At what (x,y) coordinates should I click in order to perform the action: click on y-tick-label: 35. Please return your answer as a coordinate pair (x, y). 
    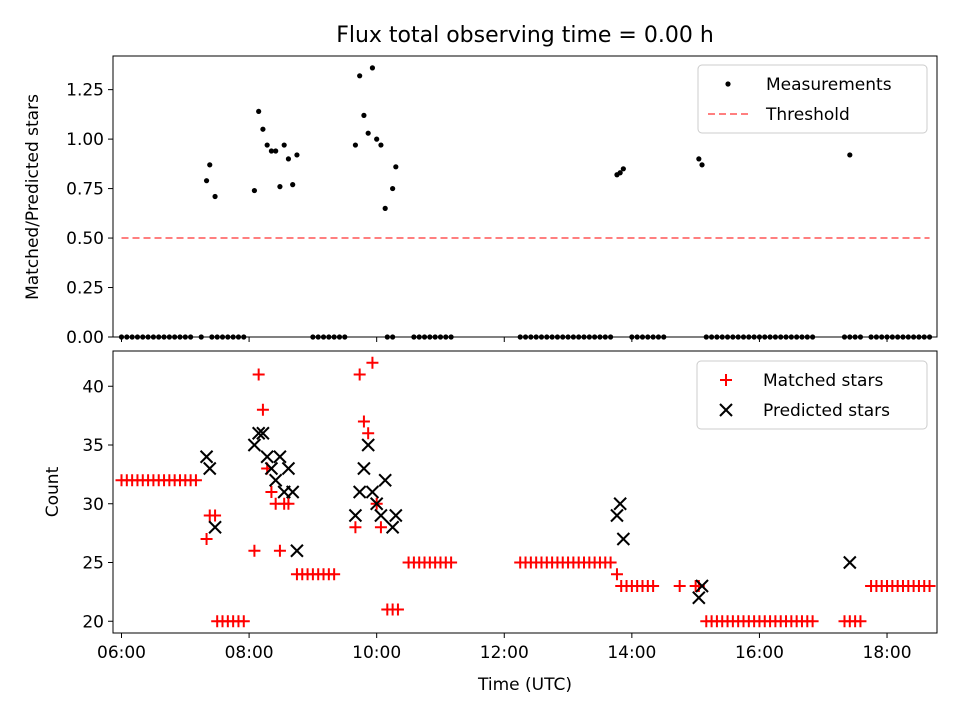
    Looking at the image, I should click on (93, 446).